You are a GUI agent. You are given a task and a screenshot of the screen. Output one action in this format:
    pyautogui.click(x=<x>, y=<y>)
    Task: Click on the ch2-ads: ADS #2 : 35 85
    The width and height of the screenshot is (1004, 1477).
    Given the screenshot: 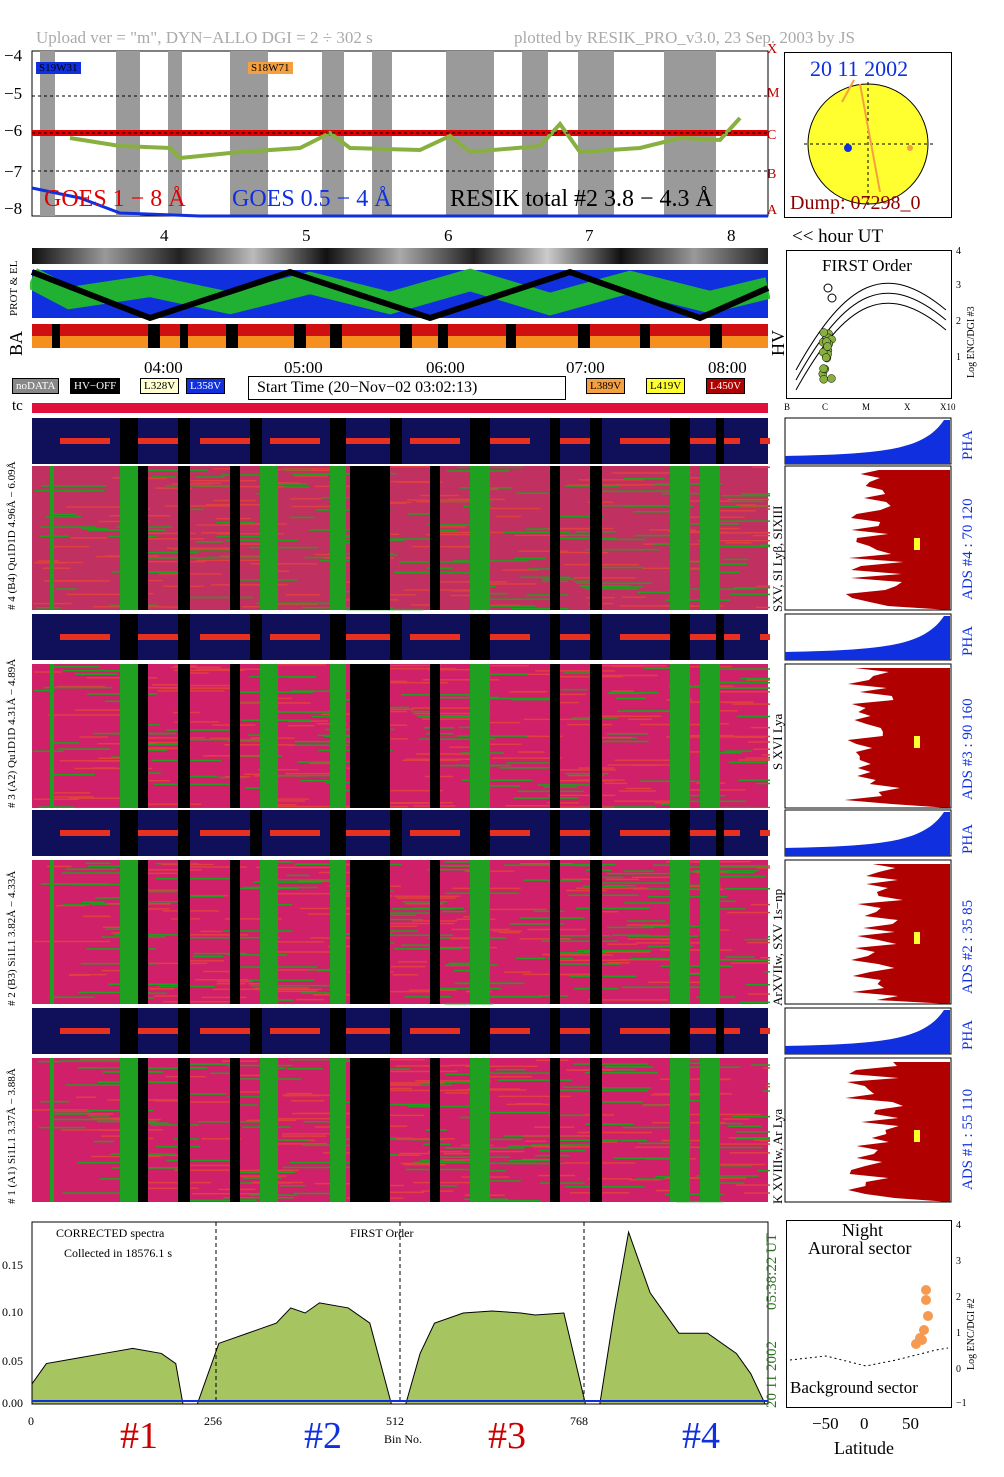 What is the action you would take?
    pyautogui.click(x=968, y=946)
    